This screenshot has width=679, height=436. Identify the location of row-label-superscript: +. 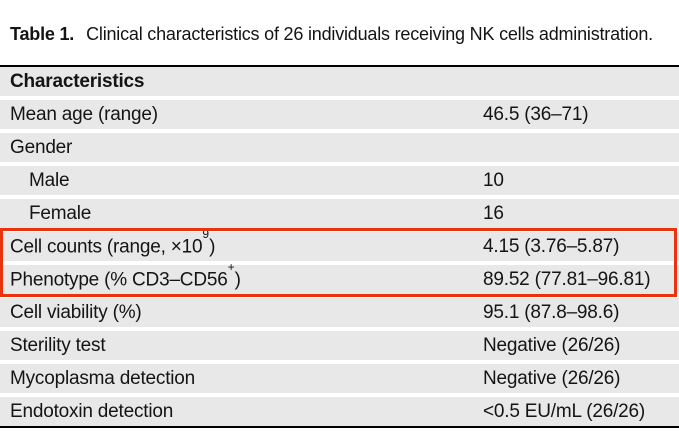
(231, 267).